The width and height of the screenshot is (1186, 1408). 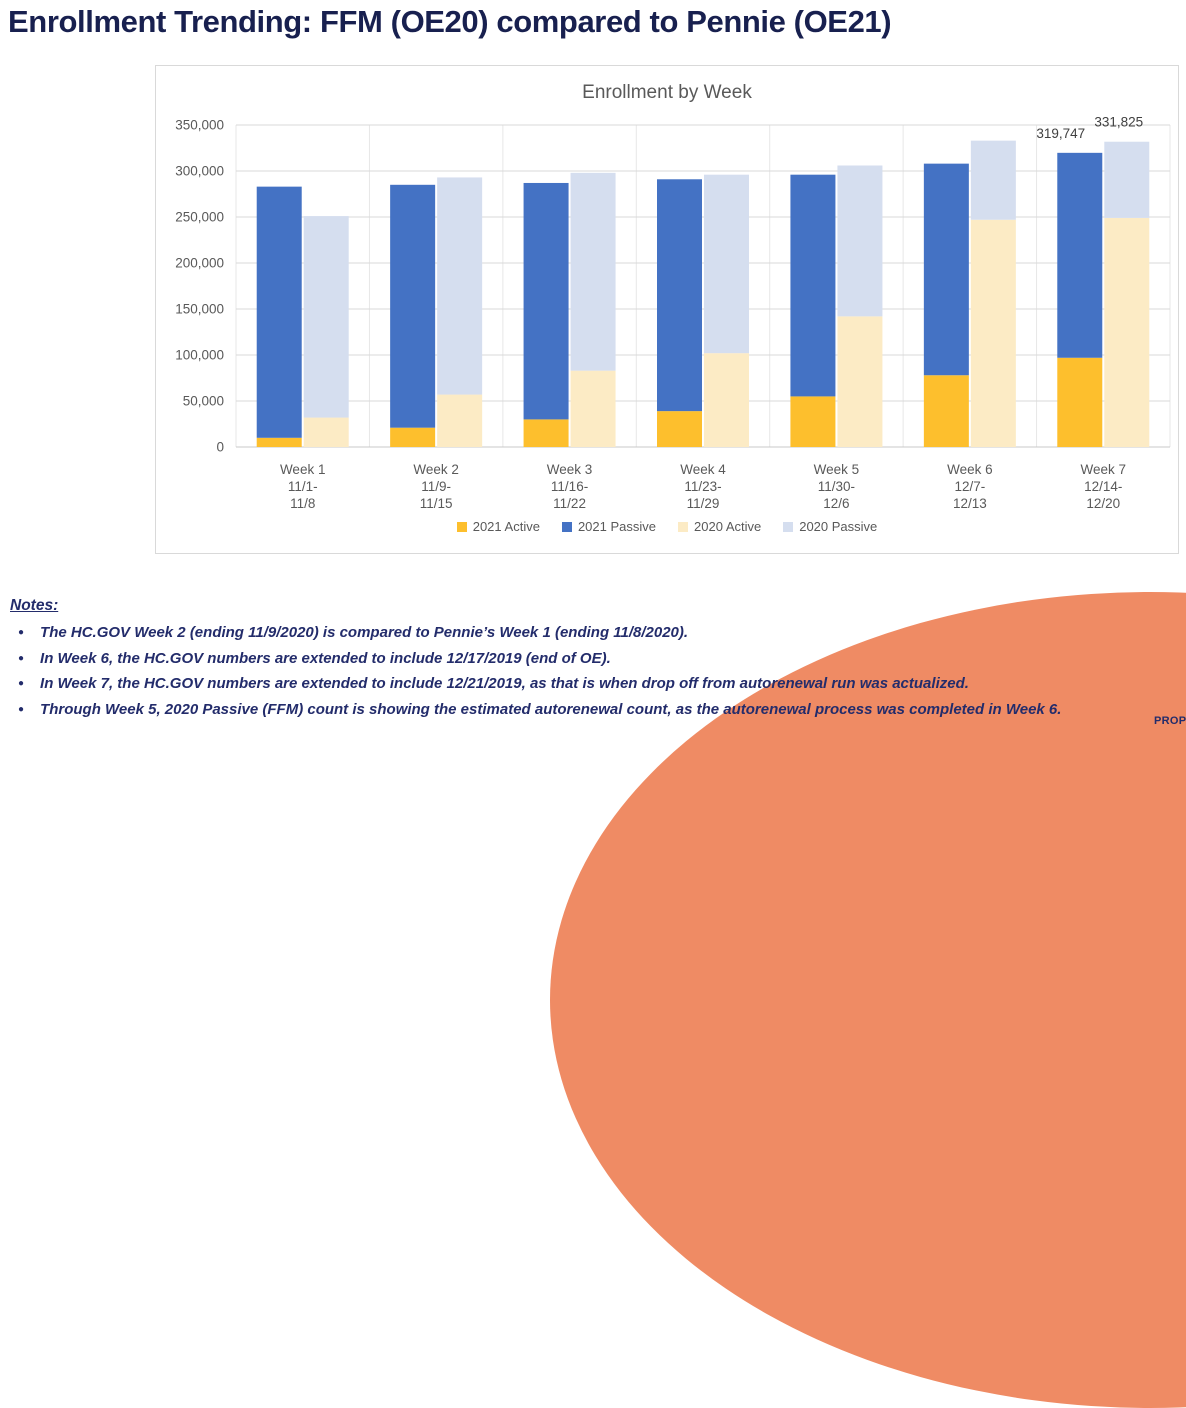 I want to click on y-axis-tick-label: 100,000, so click(x=199, y=355).